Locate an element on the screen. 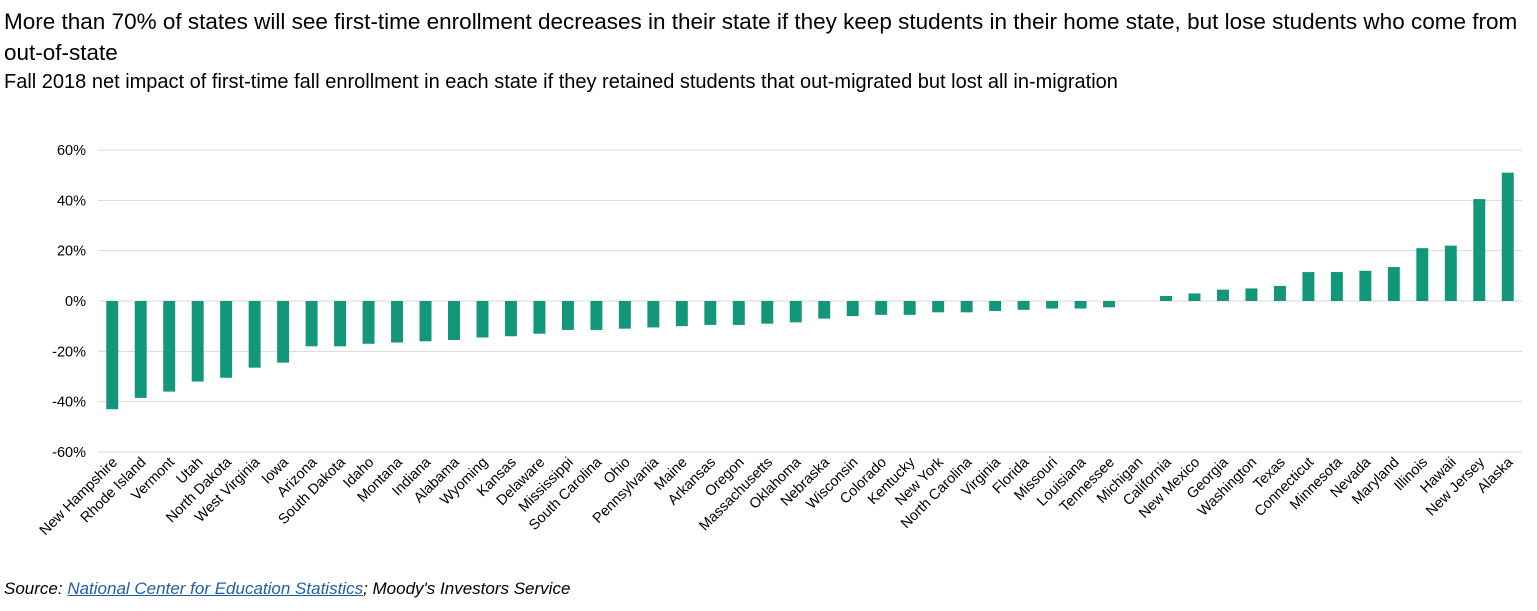  bar-new-jersey is located at coordinates (1479, 250).